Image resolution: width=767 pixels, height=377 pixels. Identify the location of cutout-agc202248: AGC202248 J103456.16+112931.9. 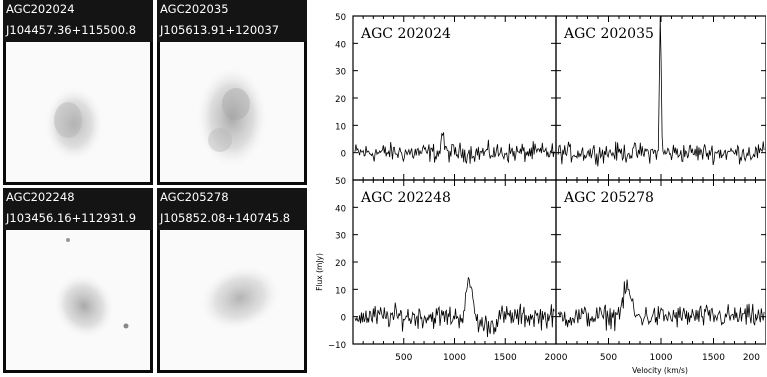
(78, 280).